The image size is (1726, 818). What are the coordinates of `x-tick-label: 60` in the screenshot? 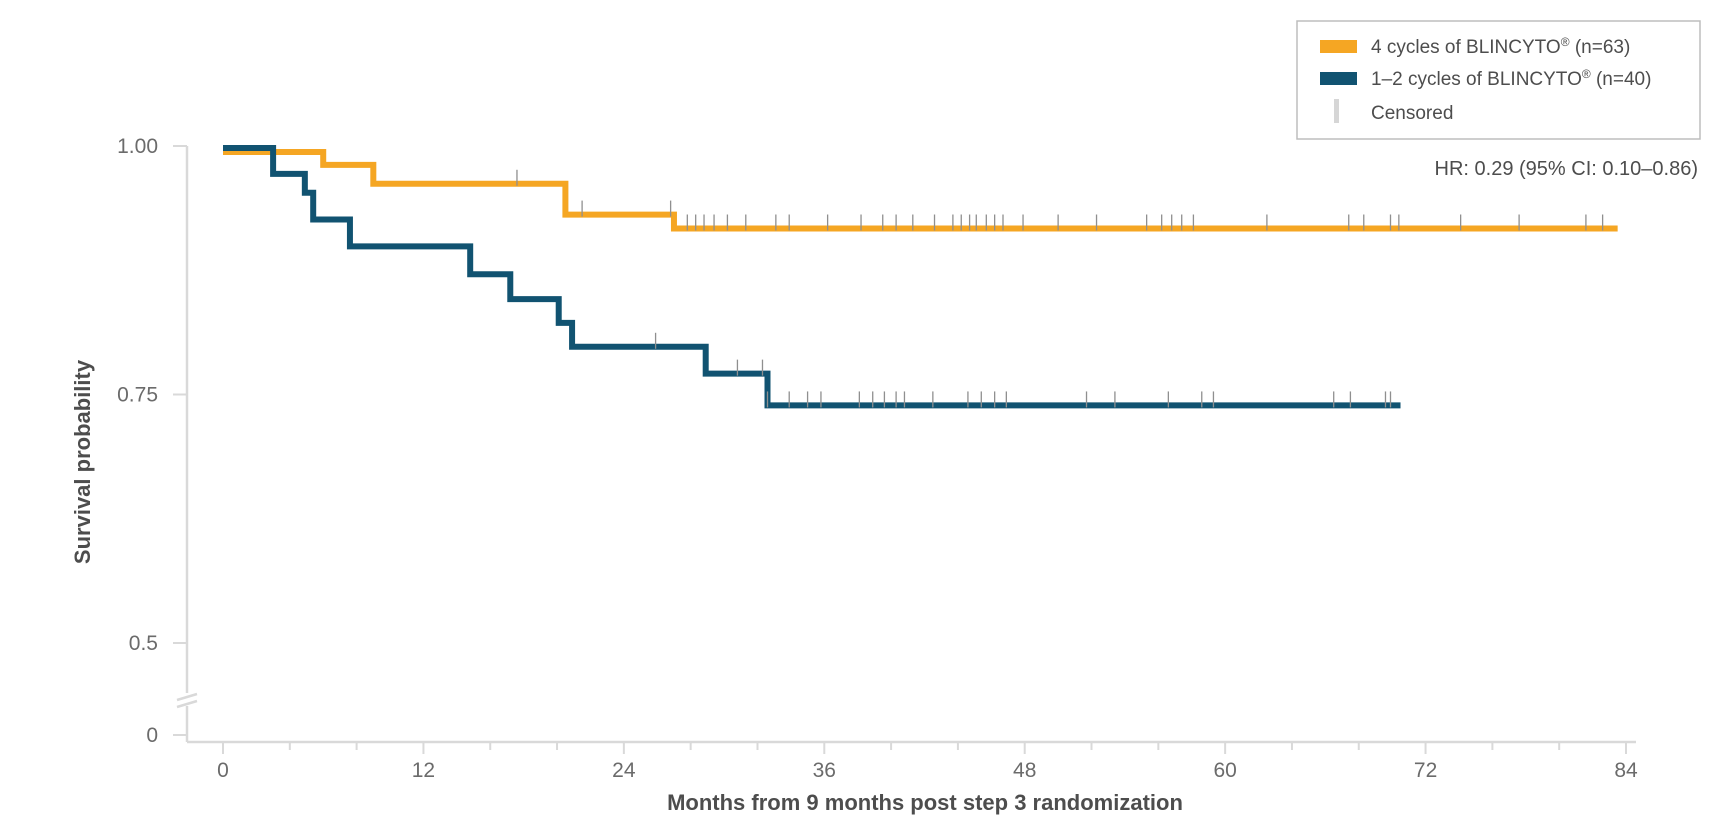 It's located at (1224, 770).